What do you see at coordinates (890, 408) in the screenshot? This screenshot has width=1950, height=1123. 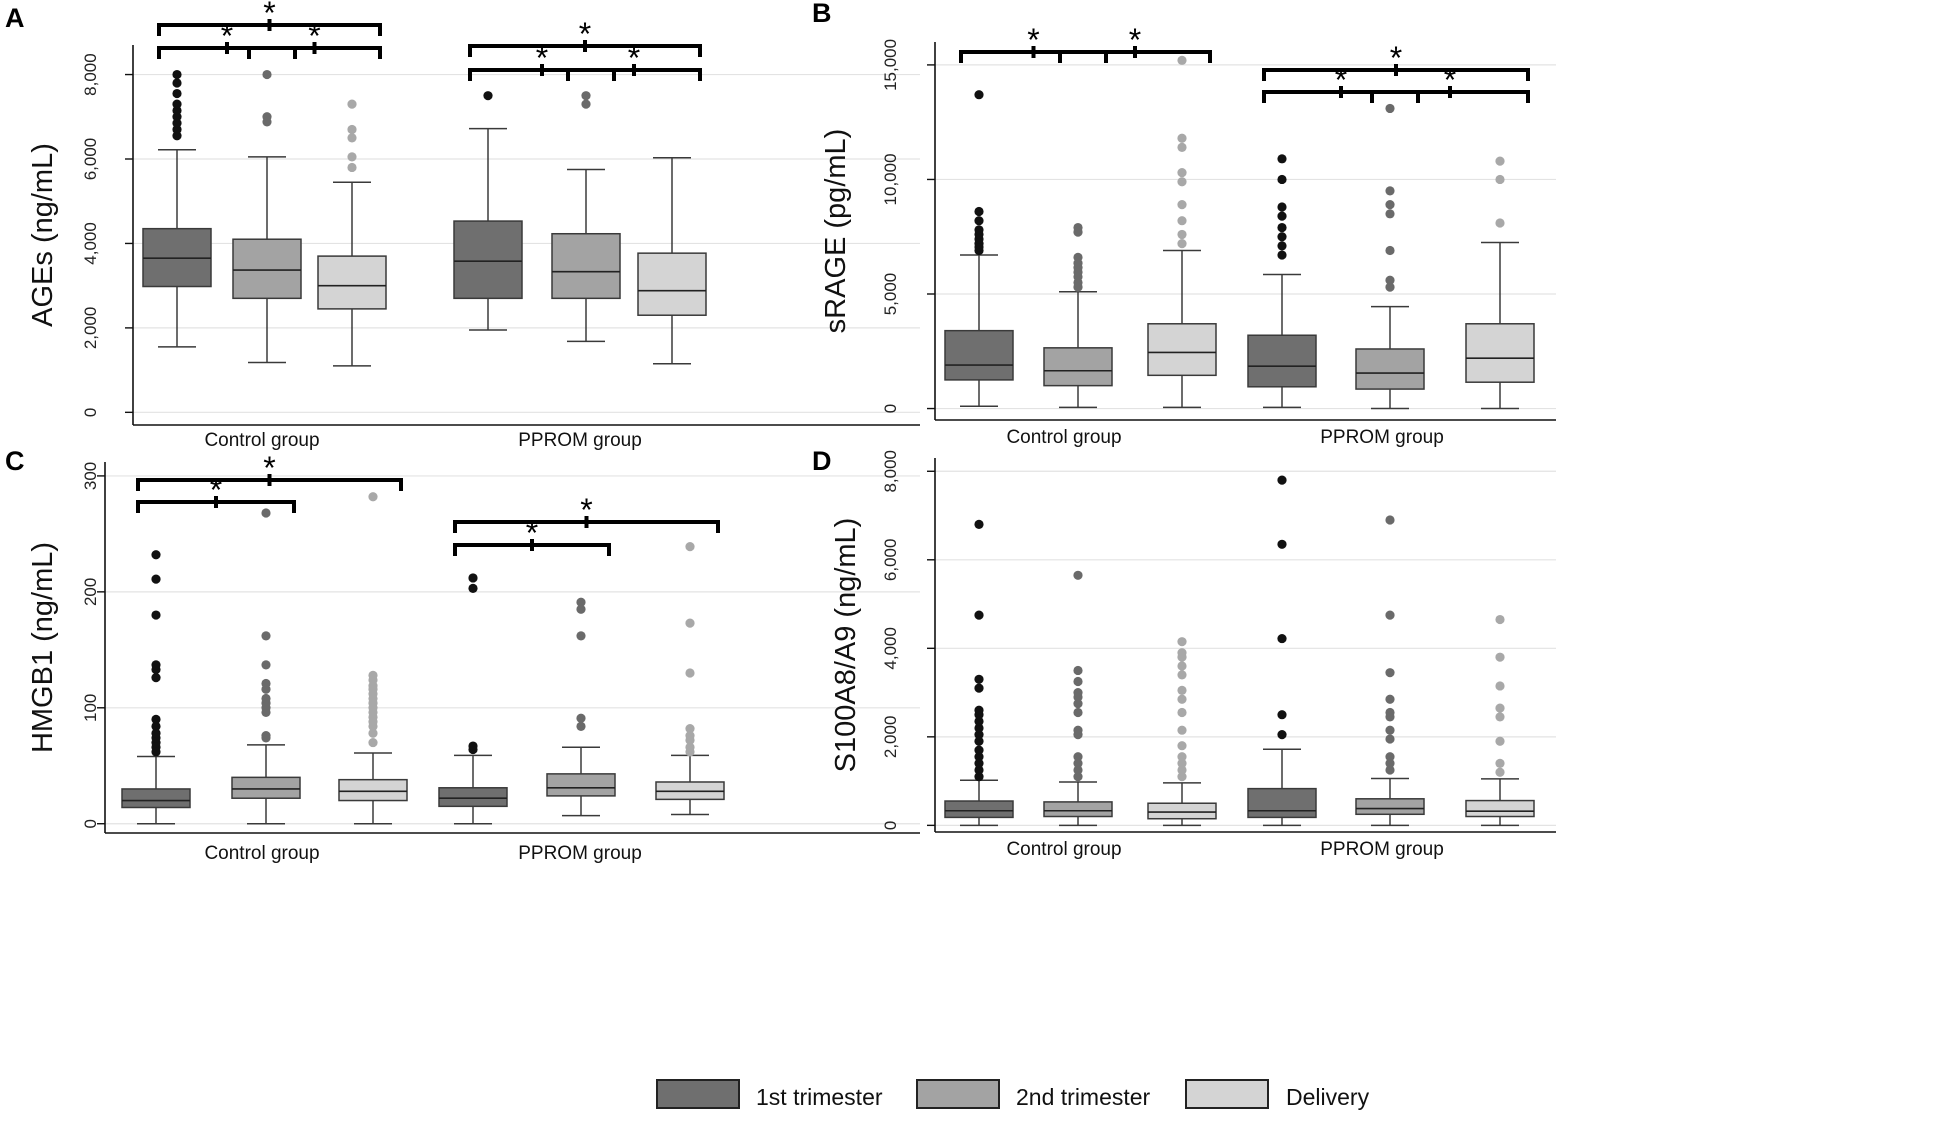 I see `panel-b-y-tick-label: 0` at bounding box center [890, 408].